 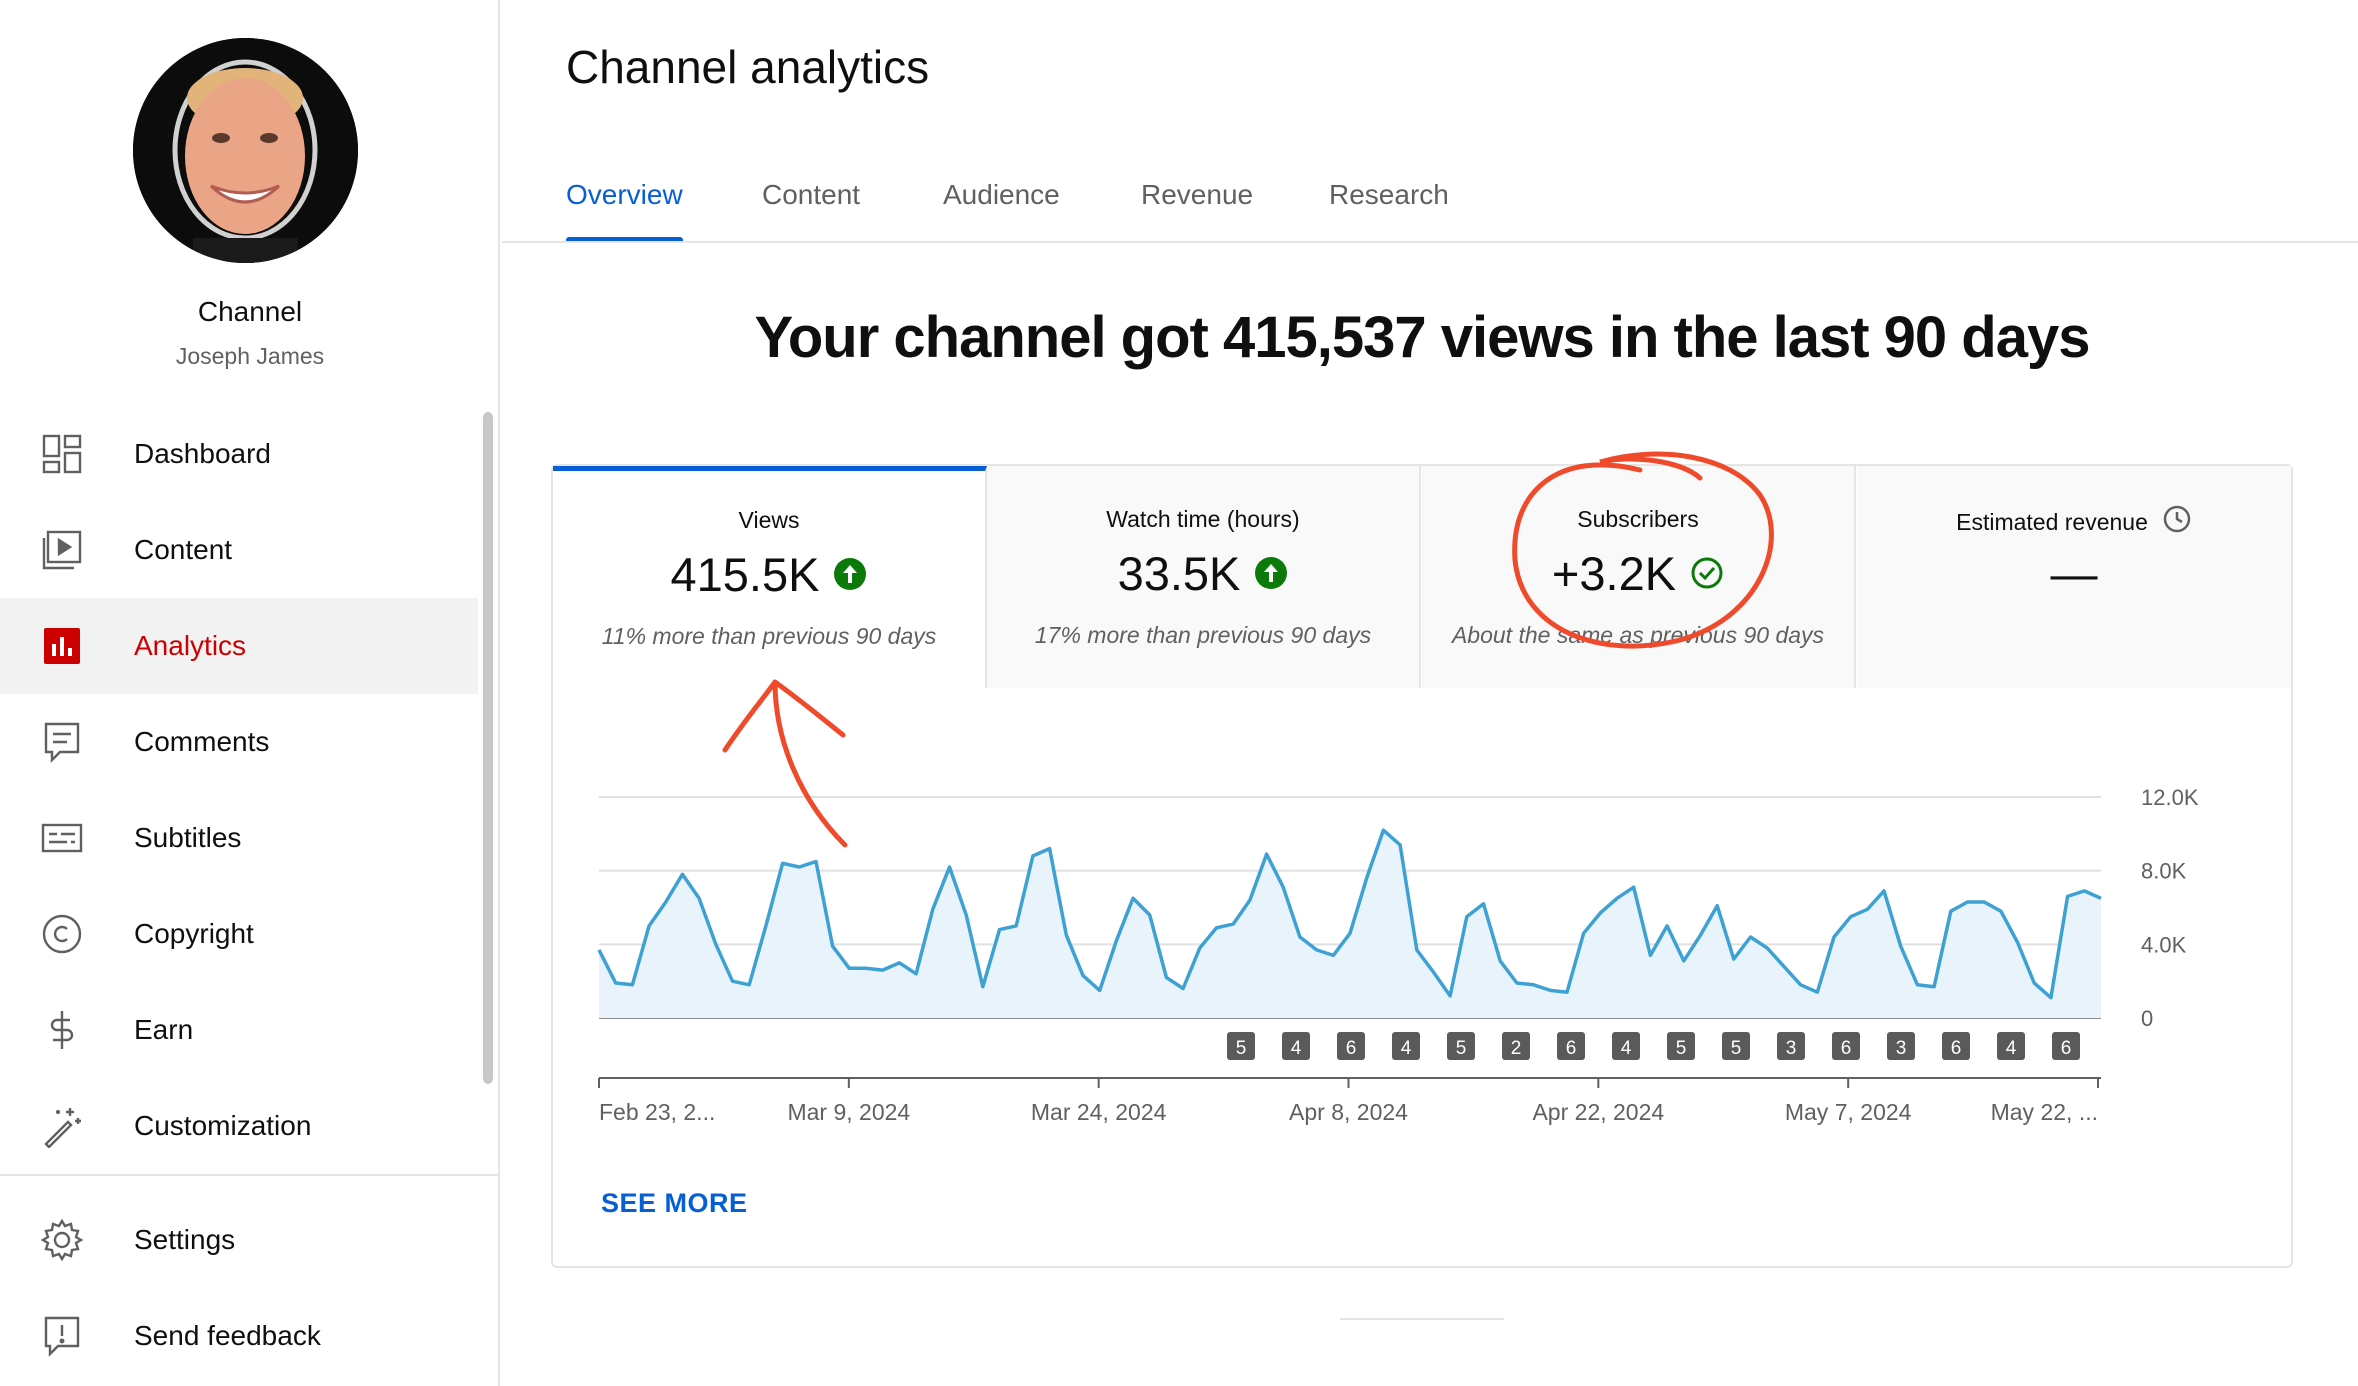 I want to click on sidebar-item-content: Content, so click(x=239, y=550).